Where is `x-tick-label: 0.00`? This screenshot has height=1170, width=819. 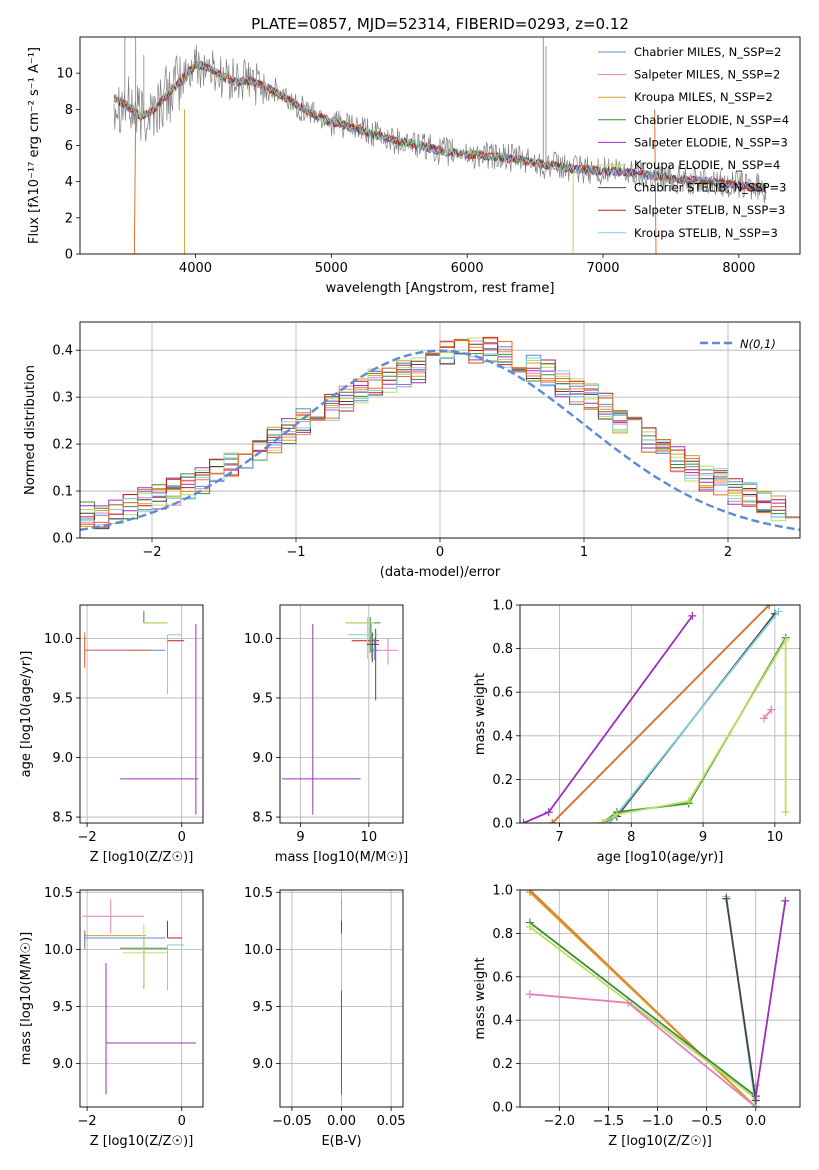 x-tick-label: 0.00 is located at coordinates (341, 1121).